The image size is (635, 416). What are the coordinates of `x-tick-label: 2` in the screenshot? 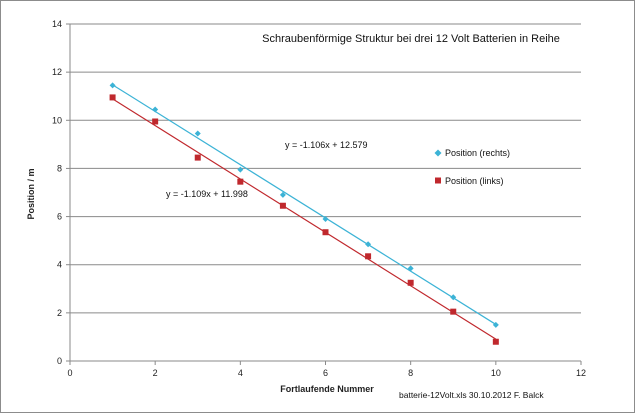 It's located at (155, 373).